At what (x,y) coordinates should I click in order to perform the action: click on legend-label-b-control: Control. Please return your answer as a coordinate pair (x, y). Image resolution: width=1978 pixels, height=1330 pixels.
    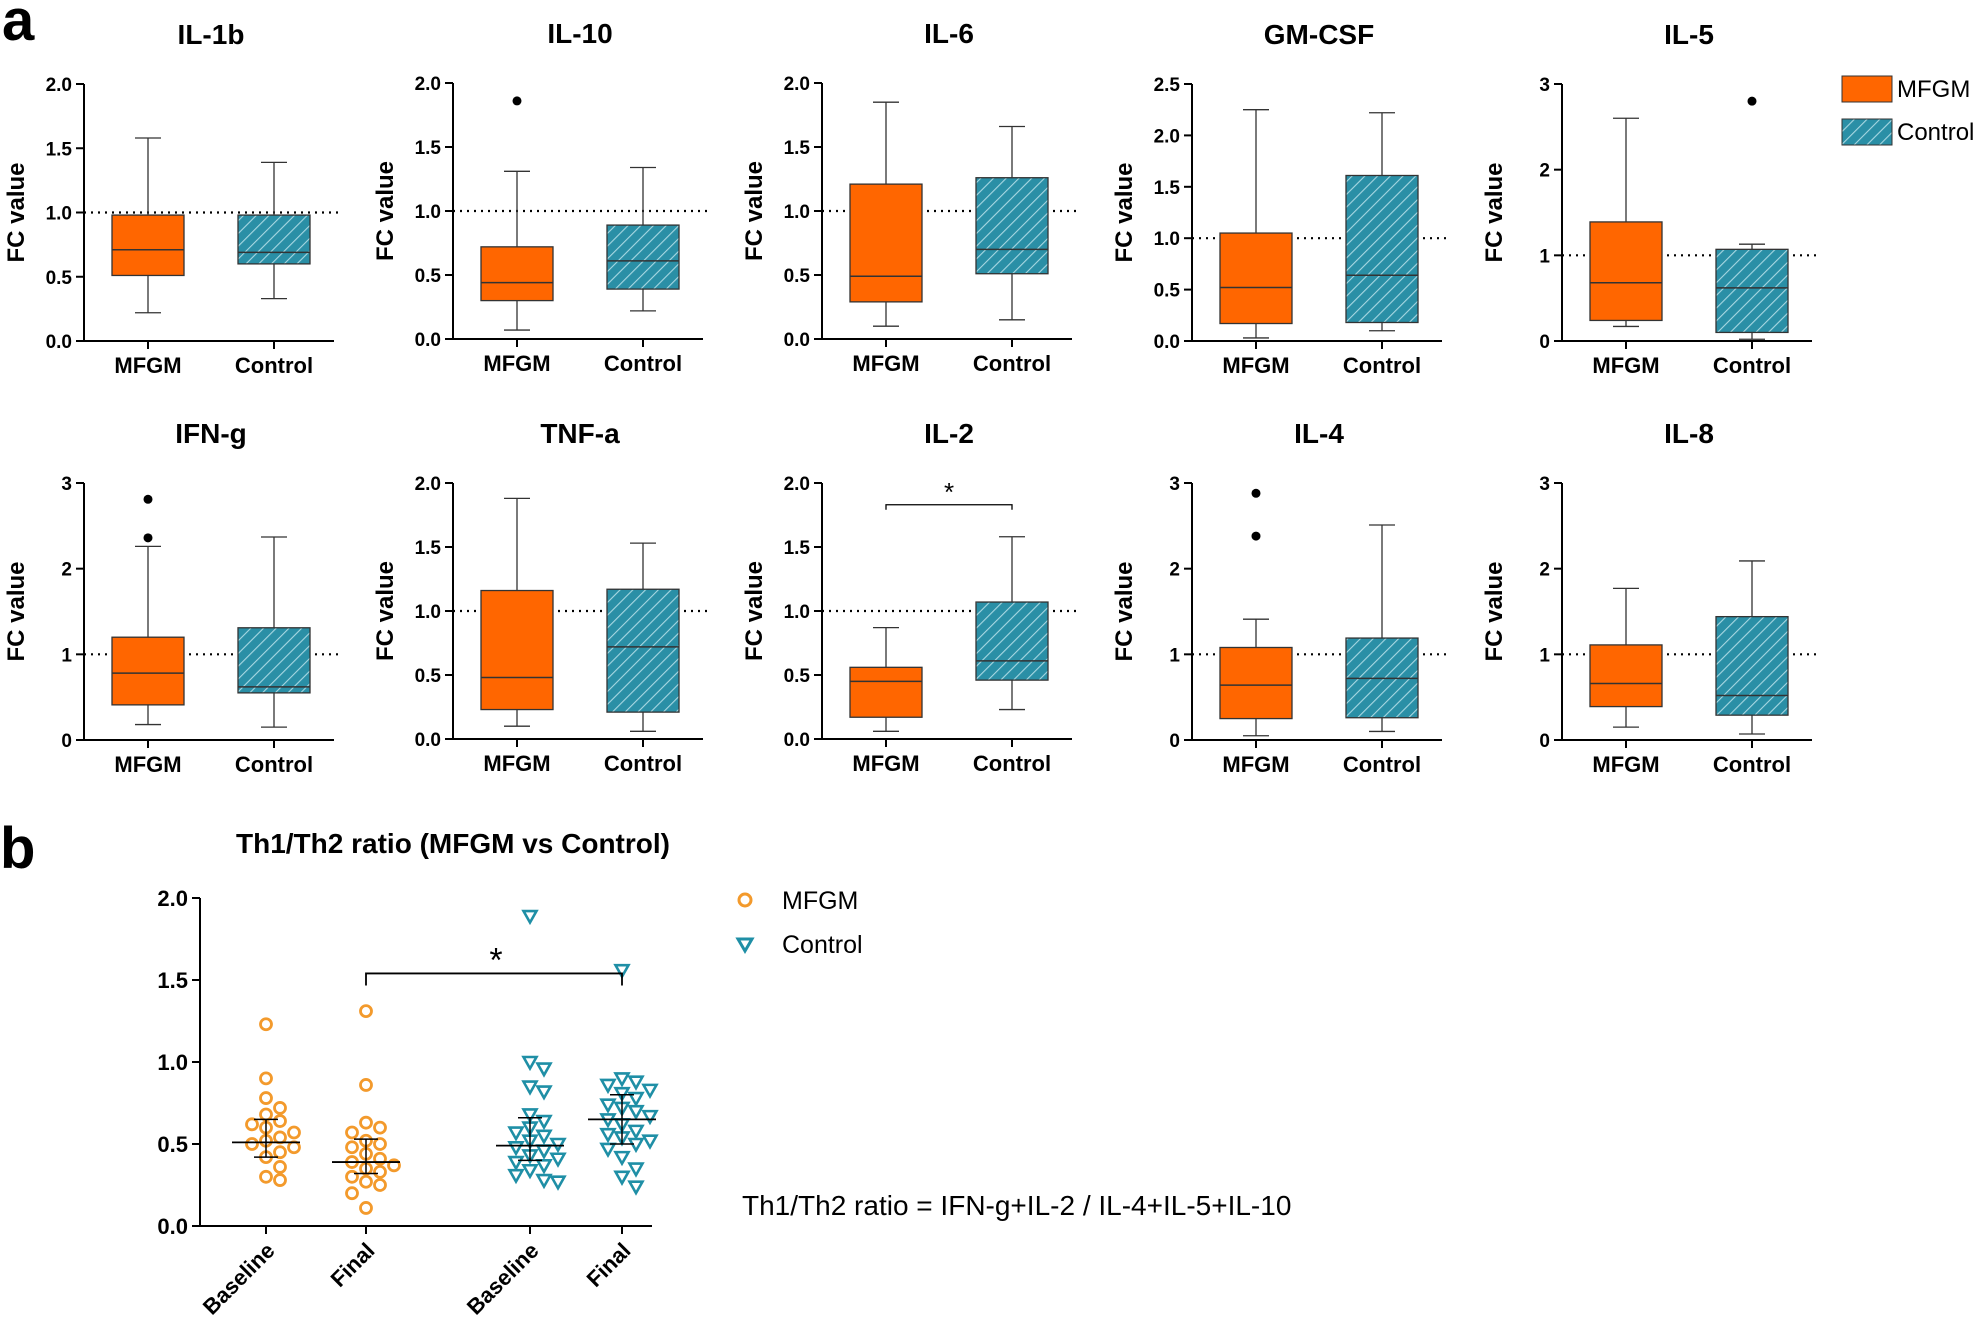
    Looking at the image, I should click on (822, 945).